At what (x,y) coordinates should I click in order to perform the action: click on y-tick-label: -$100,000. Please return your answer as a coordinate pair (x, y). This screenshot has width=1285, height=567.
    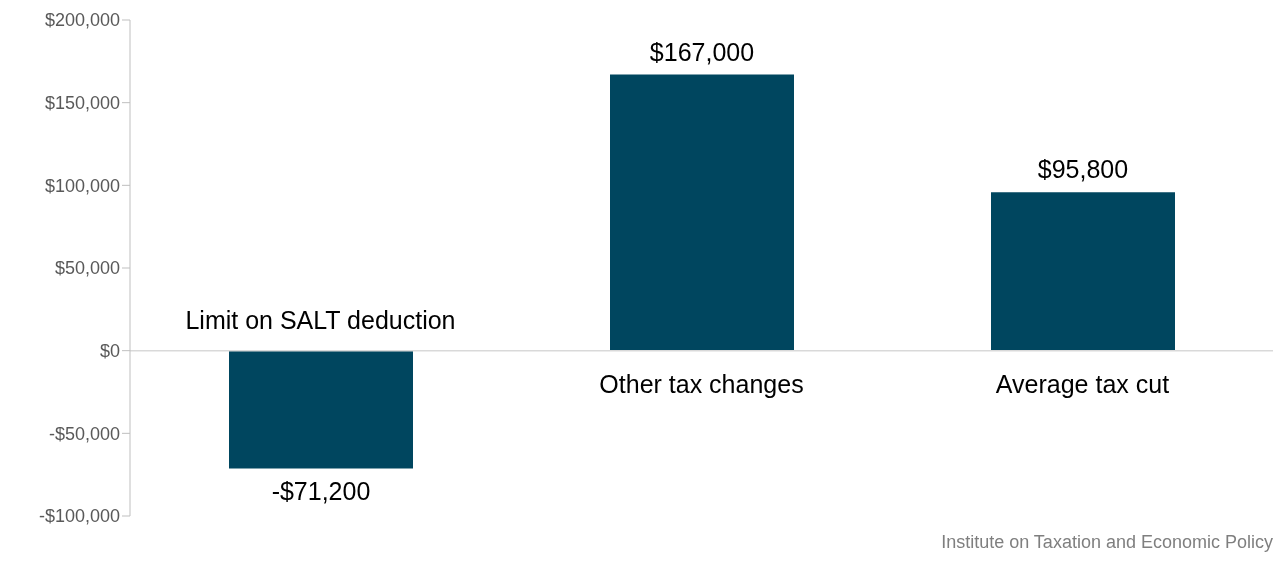
    Looking at the image, I should click on (79, 516).